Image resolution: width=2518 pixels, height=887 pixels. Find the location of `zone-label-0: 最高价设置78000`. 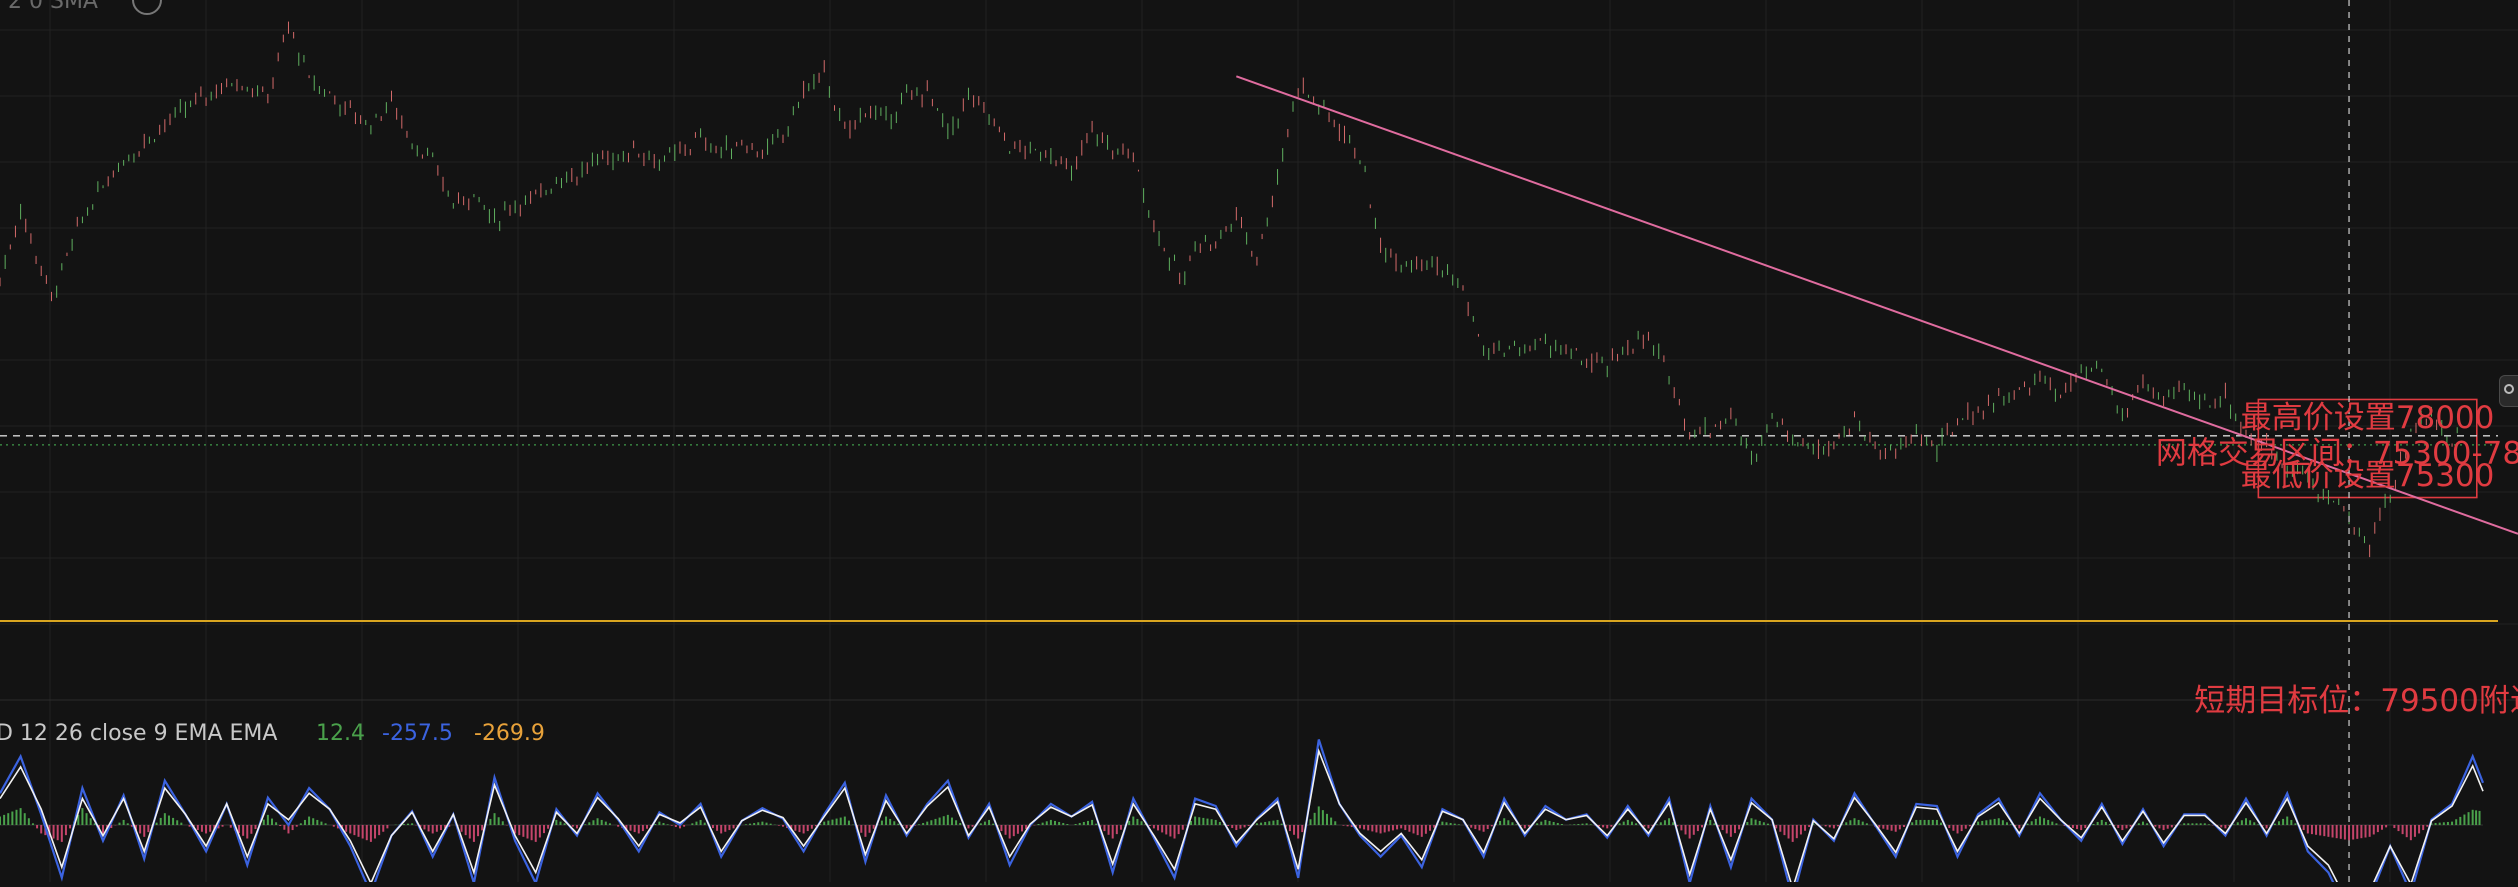

zone-label-0: 最高价设置78000 is located at coordinates (2368, 418).